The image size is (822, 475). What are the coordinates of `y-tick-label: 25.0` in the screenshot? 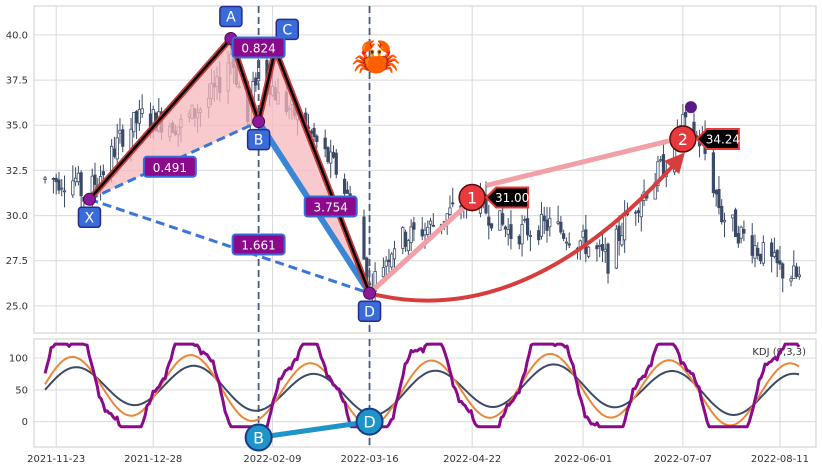 It's located at (17, 306).